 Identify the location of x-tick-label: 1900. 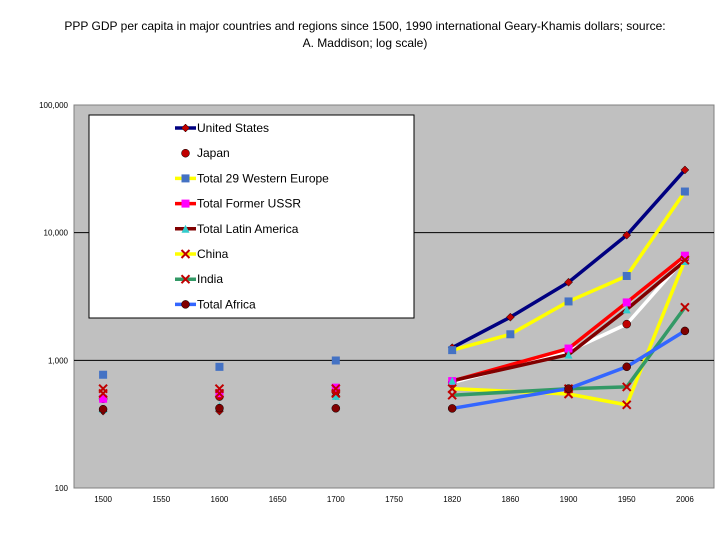
(569, 499).